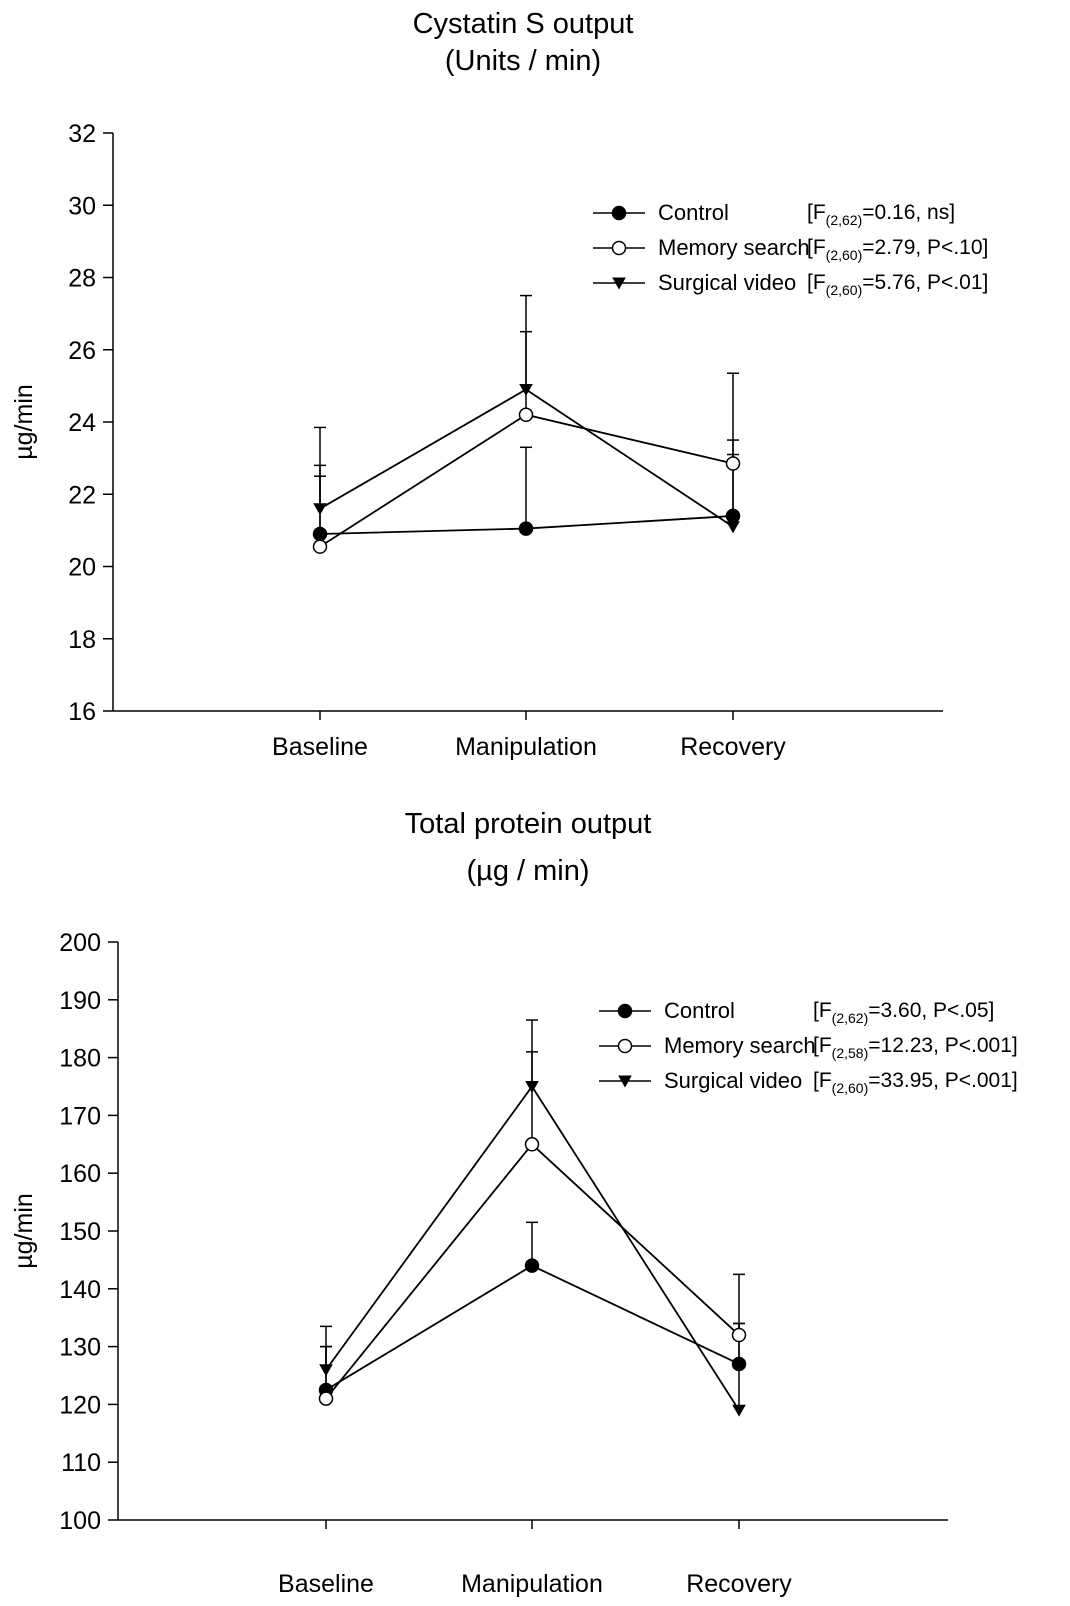 The image size is (1070, 1606). I want to click on y-tick-label: 24, so click(82, 423).